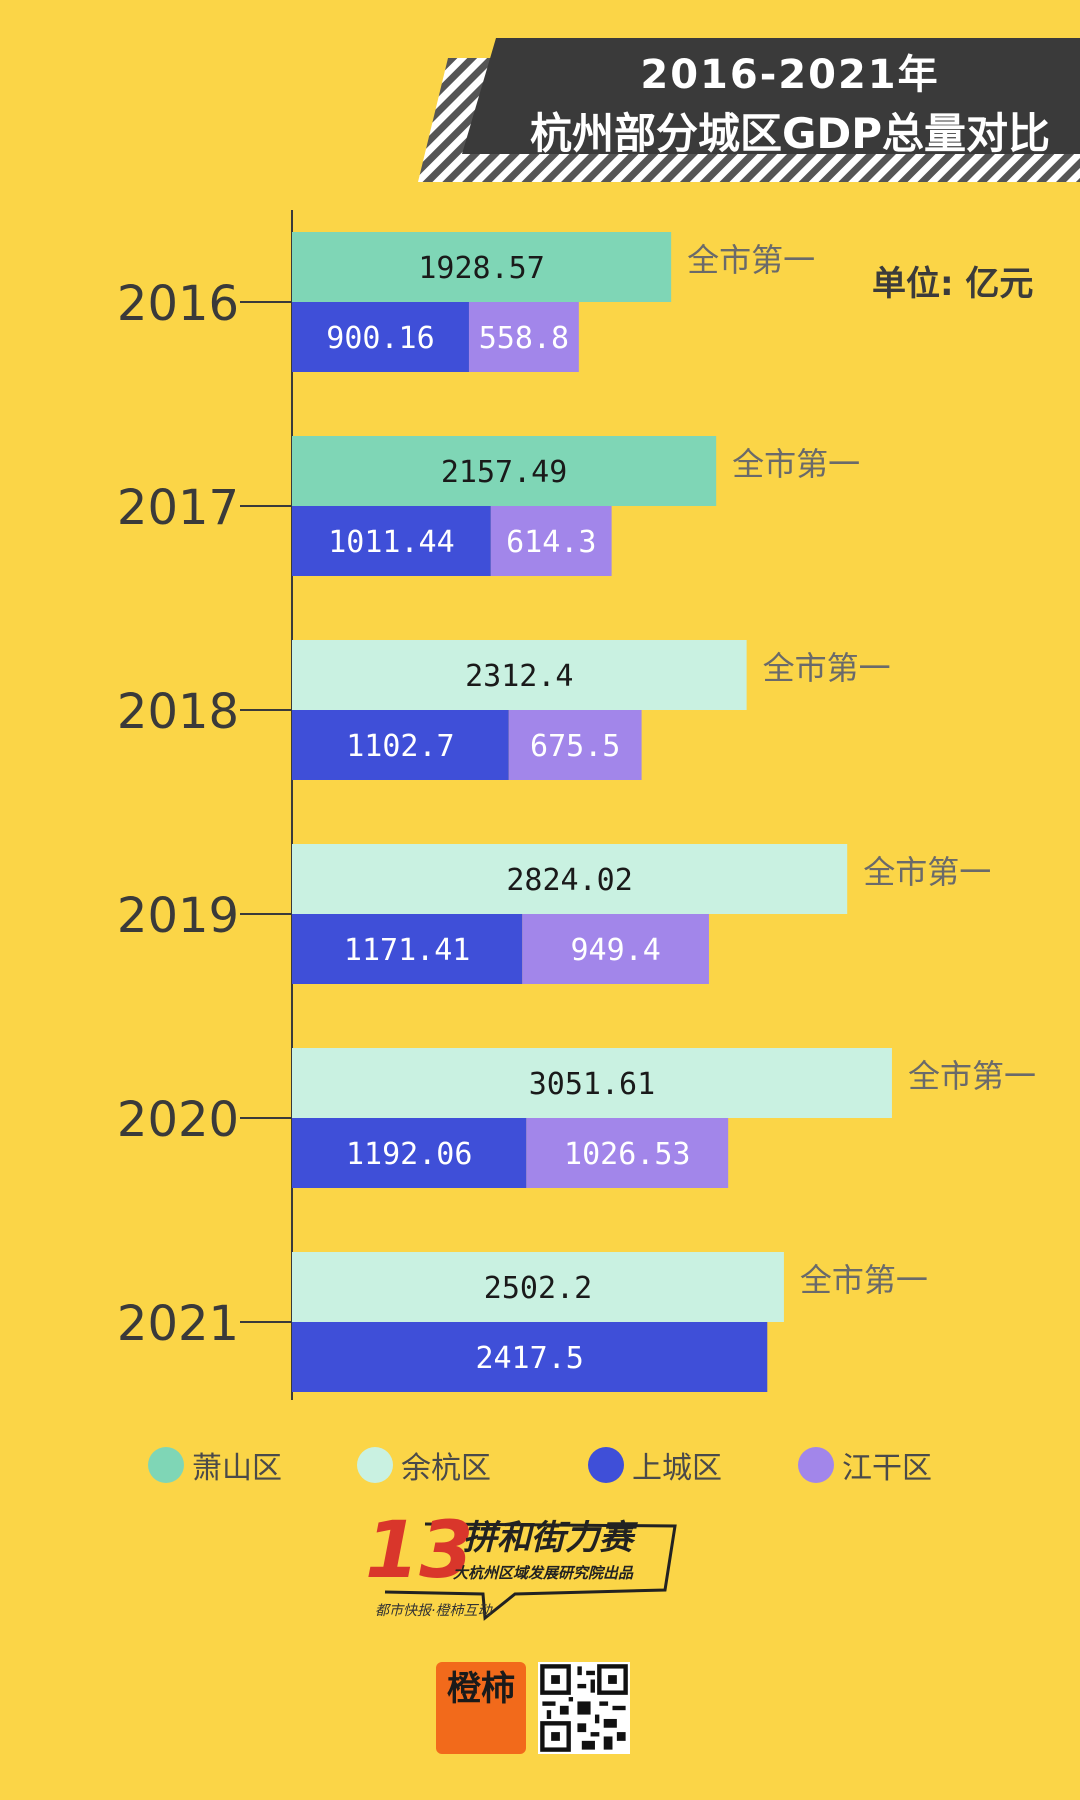  I want to click on bar-top-value-label: 2824.02, so click(569, 880).